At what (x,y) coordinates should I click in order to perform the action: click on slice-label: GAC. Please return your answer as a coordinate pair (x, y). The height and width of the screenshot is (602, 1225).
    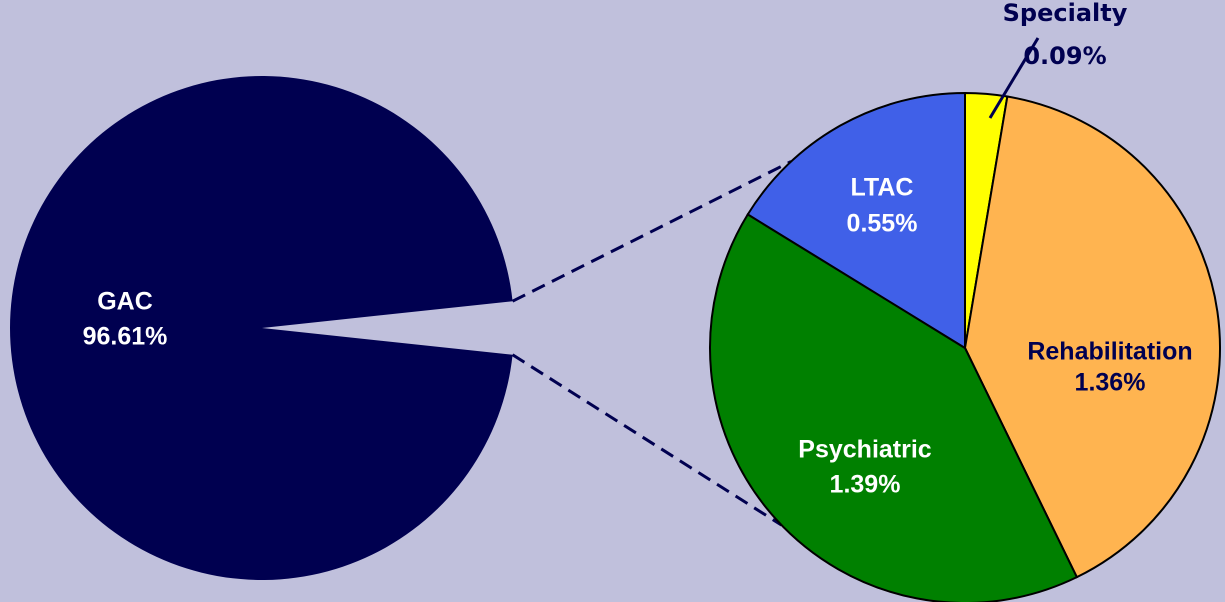
    Looking at the image, I should click on (125, 302).